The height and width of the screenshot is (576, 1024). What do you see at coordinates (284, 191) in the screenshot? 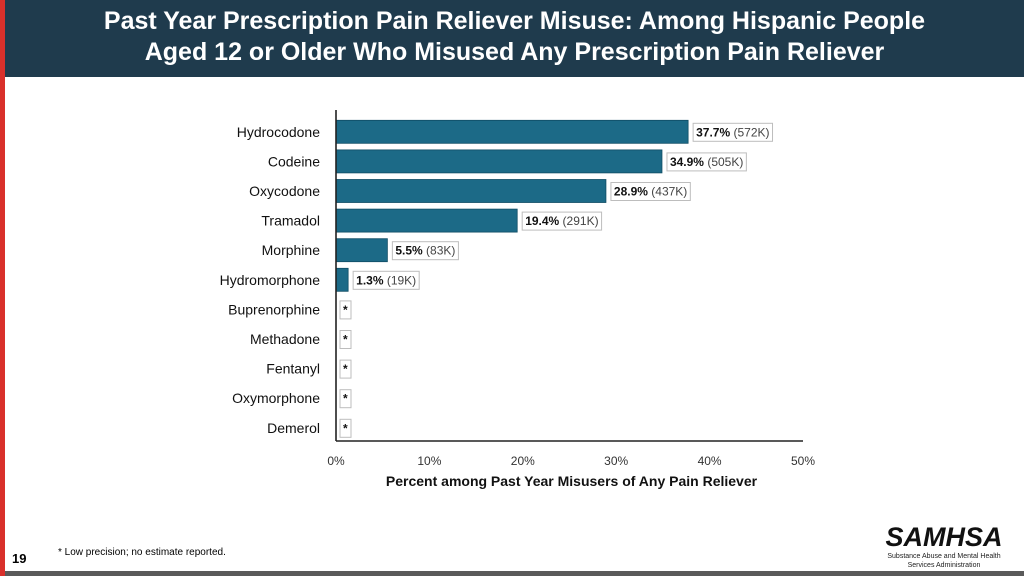
I see `category-label: Oxycodone` at bounding box center [284, 191].